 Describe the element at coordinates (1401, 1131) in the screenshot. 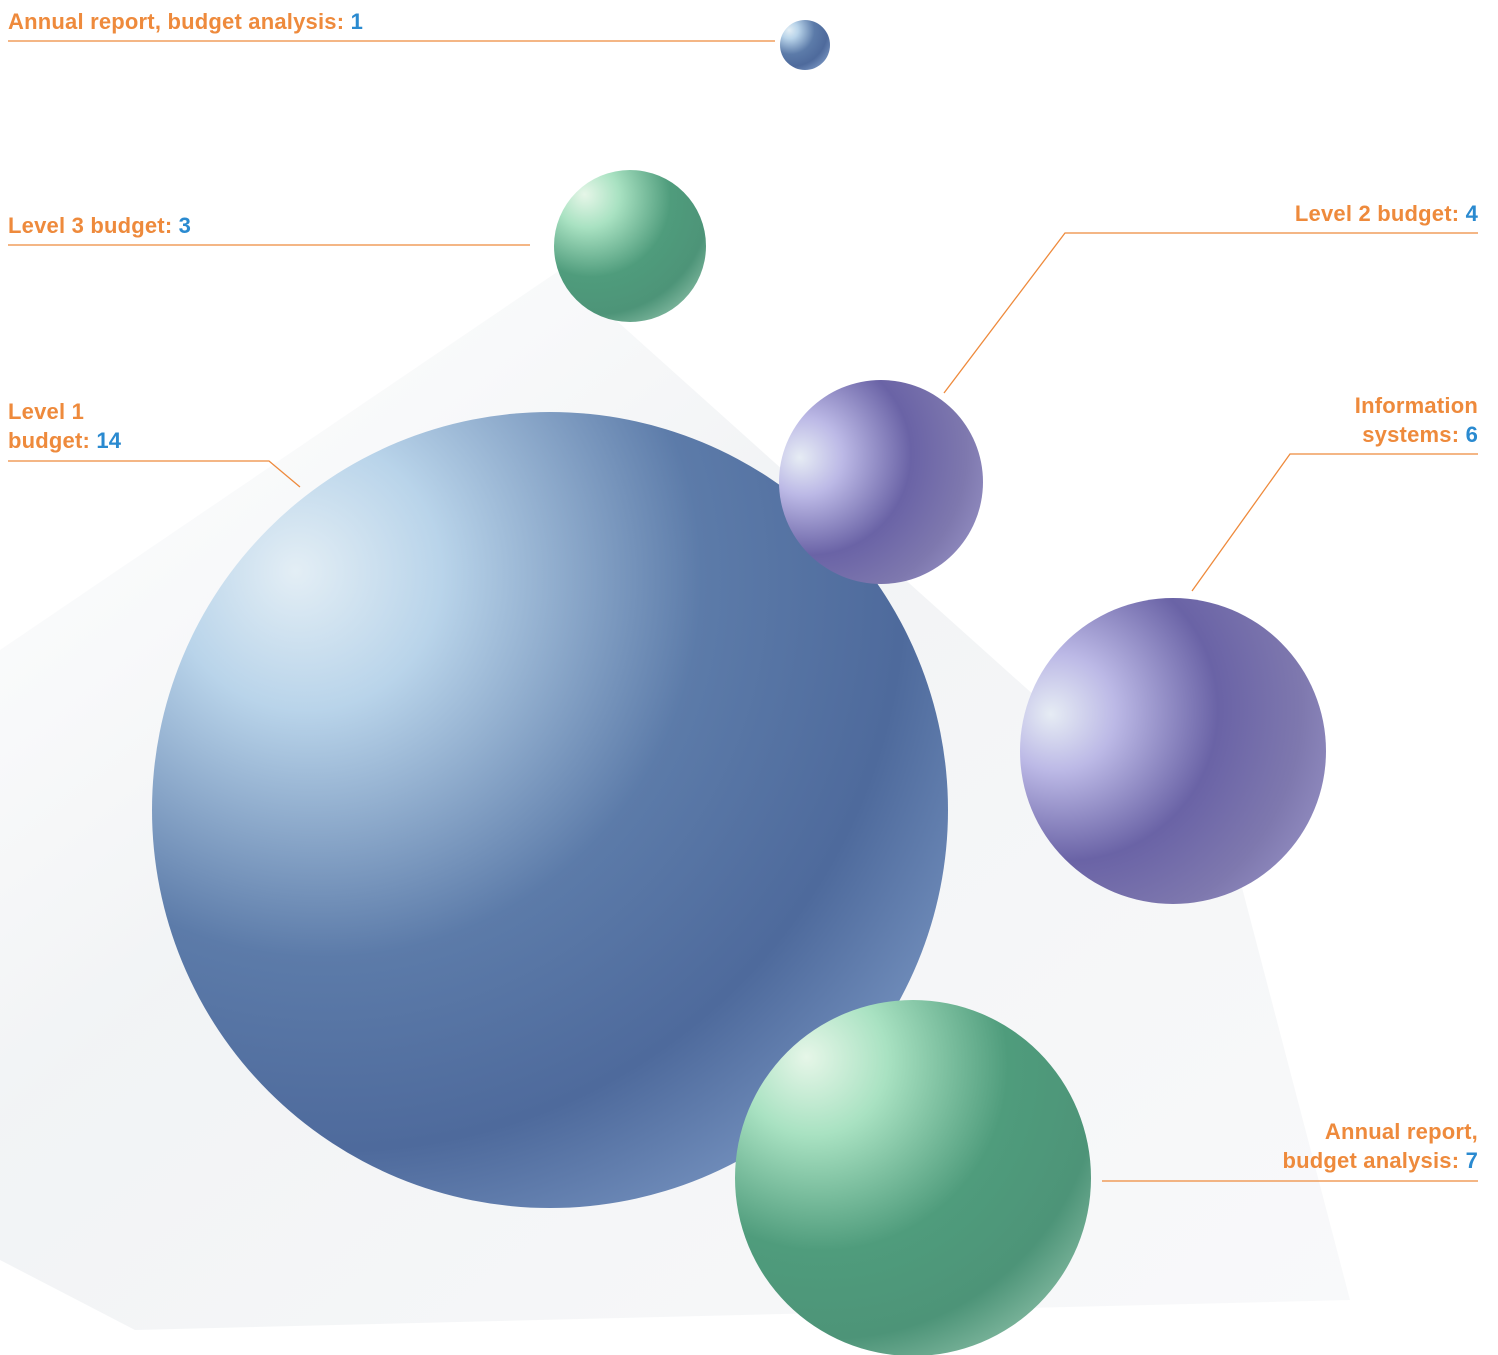

I see `label-text: Annual report,` at that location.